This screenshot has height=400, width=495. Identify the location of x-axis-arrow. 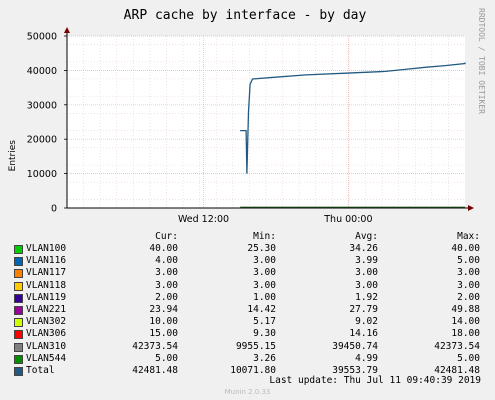
(471, 208).